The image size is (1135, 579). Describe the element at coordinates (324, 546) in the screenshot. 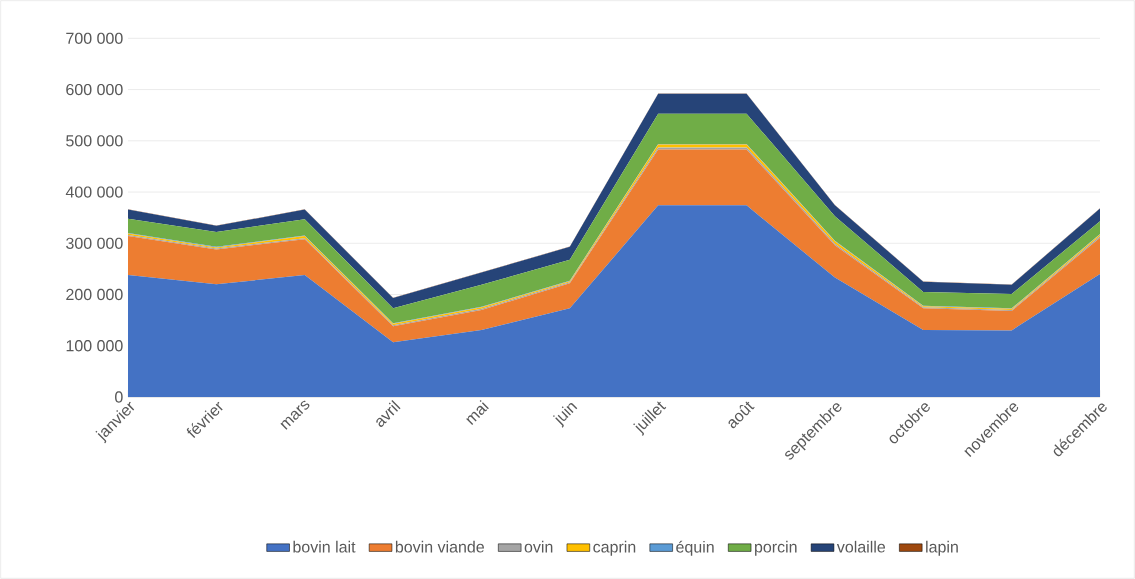

I see `legend-label: bovin lait` at that location.